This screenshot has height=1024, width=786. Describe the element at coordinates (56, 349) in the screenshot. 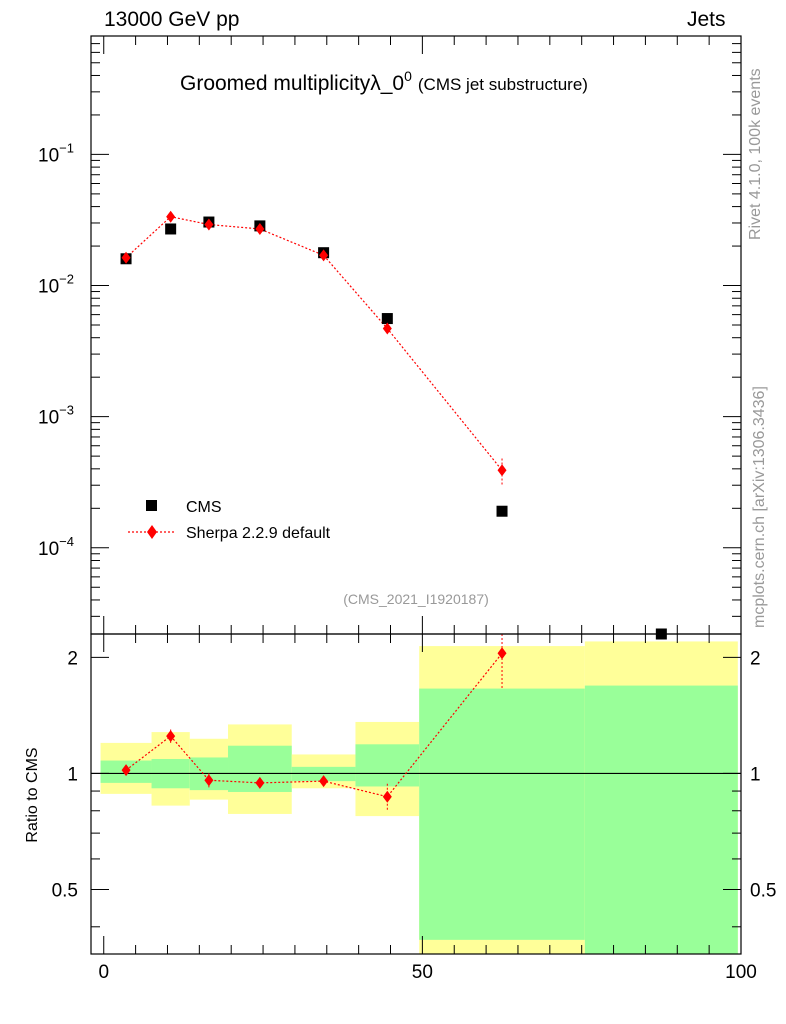

I see `main-y-tick-labels: 10−110−210−310−4` at that location.